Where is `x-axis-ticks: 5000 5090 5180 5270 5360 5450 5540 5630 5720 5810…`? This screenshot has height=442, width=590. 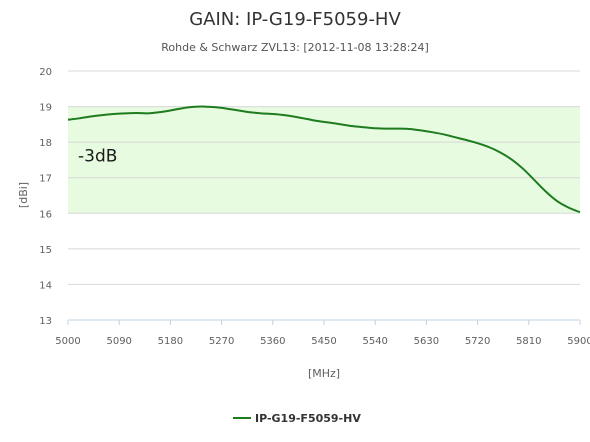
x-axis-ticks: 5000 5090 5180 5270 5360 5450 5540 5630 5720 5810… is located at coordinates (322, 333).